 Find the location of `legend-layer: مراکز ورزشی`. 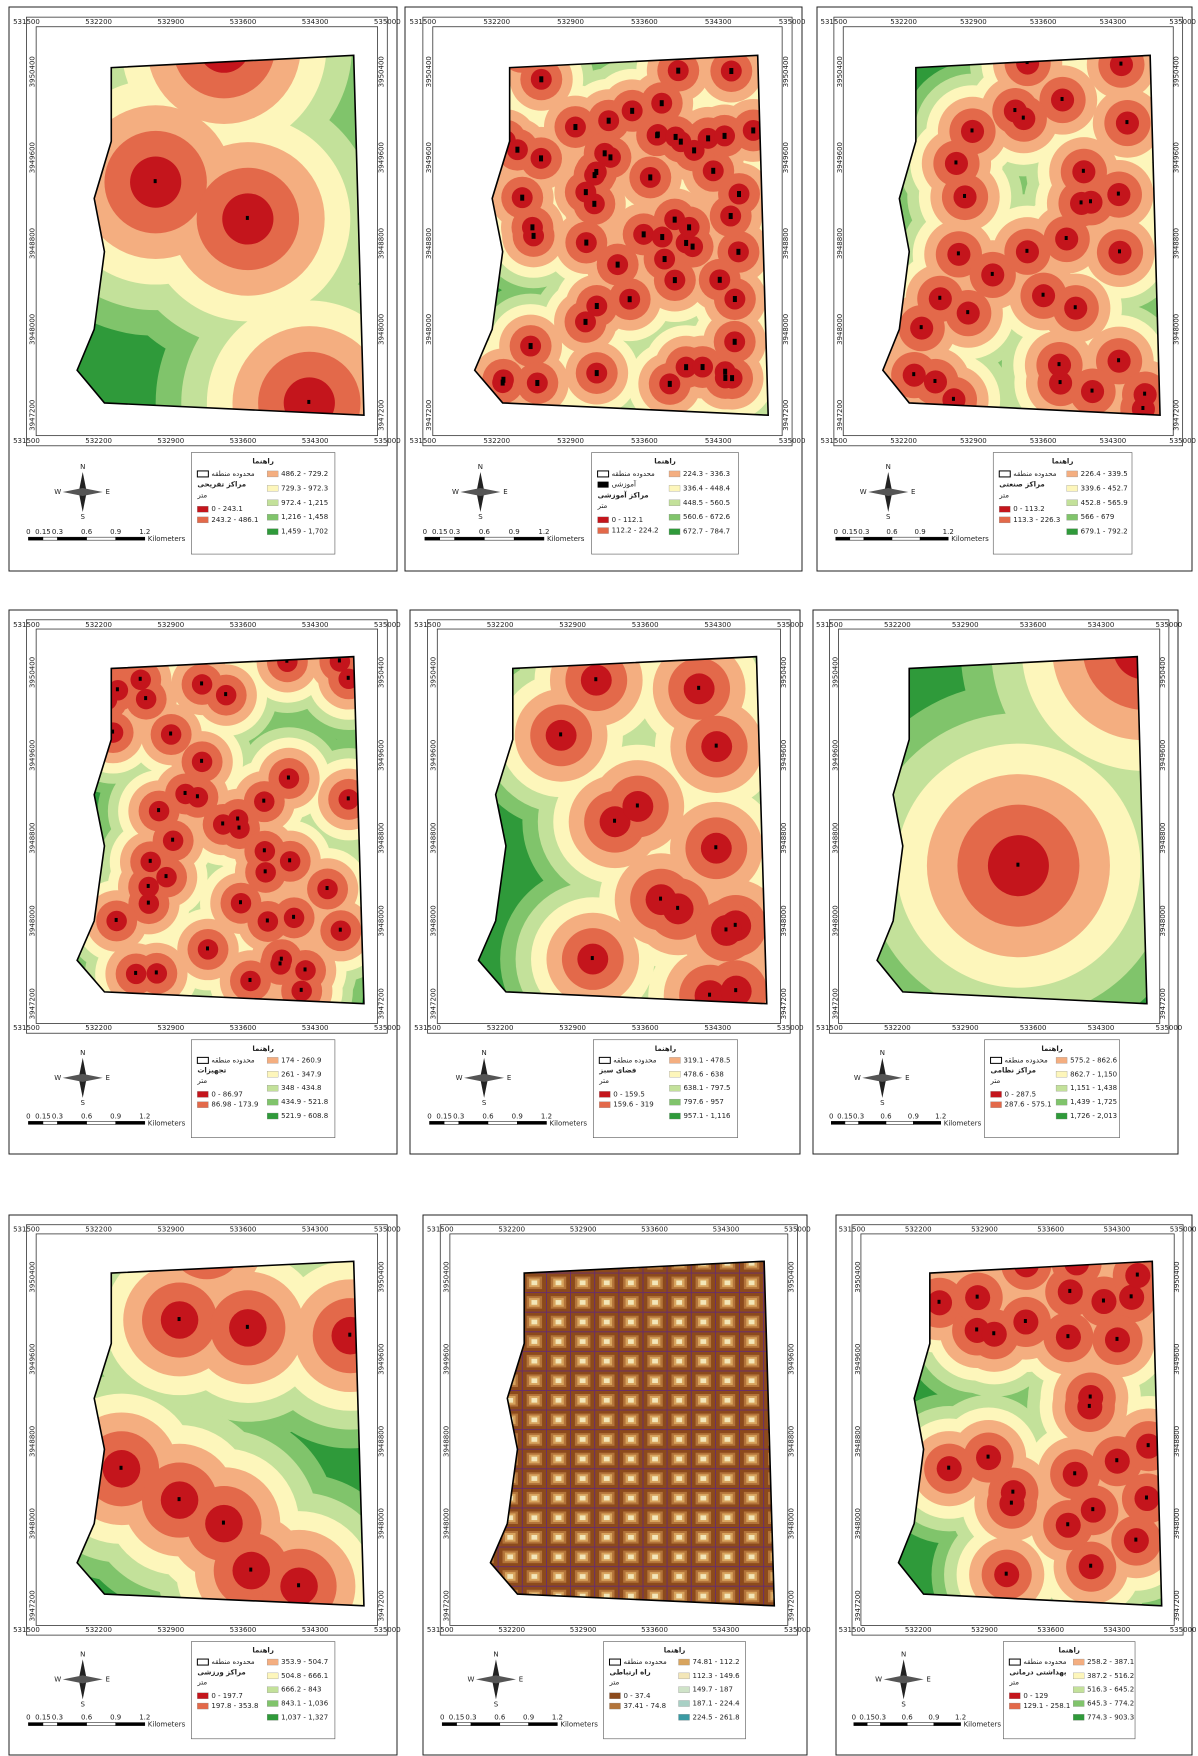

legend-layer: مراکز ورزشی is located at coordinates (221, 1672).